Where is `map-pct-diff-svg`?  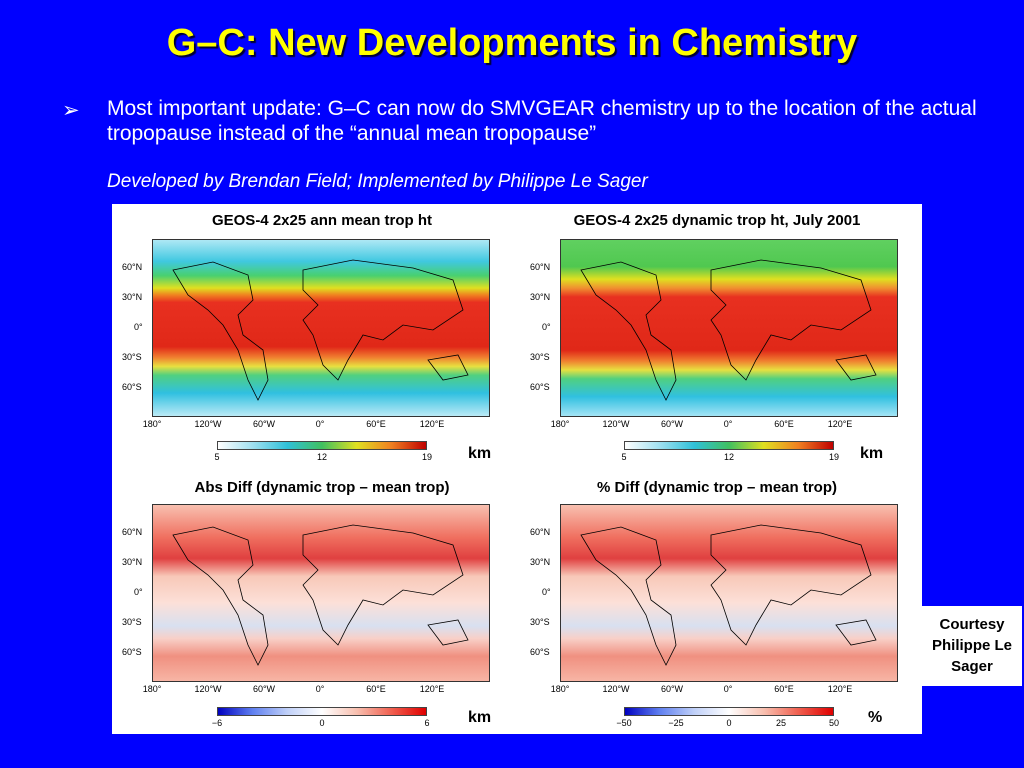 map-pct-diff-svg is located at coordinates (729, 593).